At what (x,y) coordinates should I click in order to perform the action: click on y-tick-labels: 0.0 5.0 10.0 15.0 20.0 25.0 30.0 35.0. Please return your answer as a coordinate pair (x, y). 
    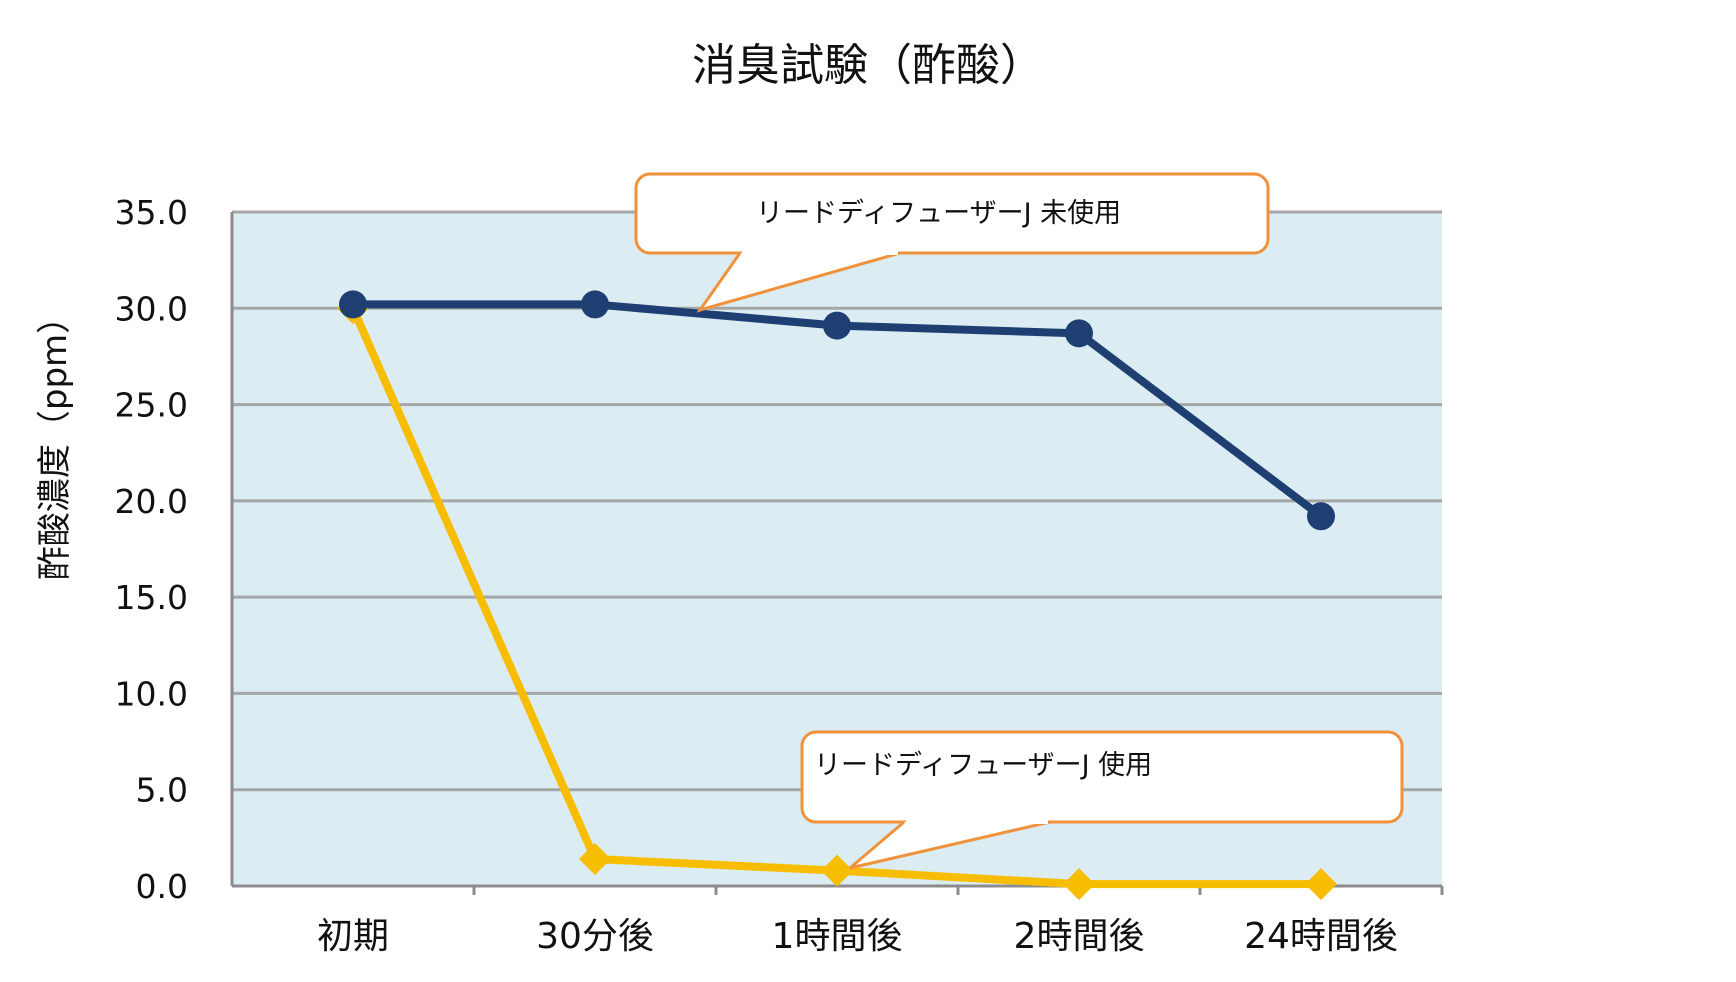
    Looking at the image, I should click on (151, 549).